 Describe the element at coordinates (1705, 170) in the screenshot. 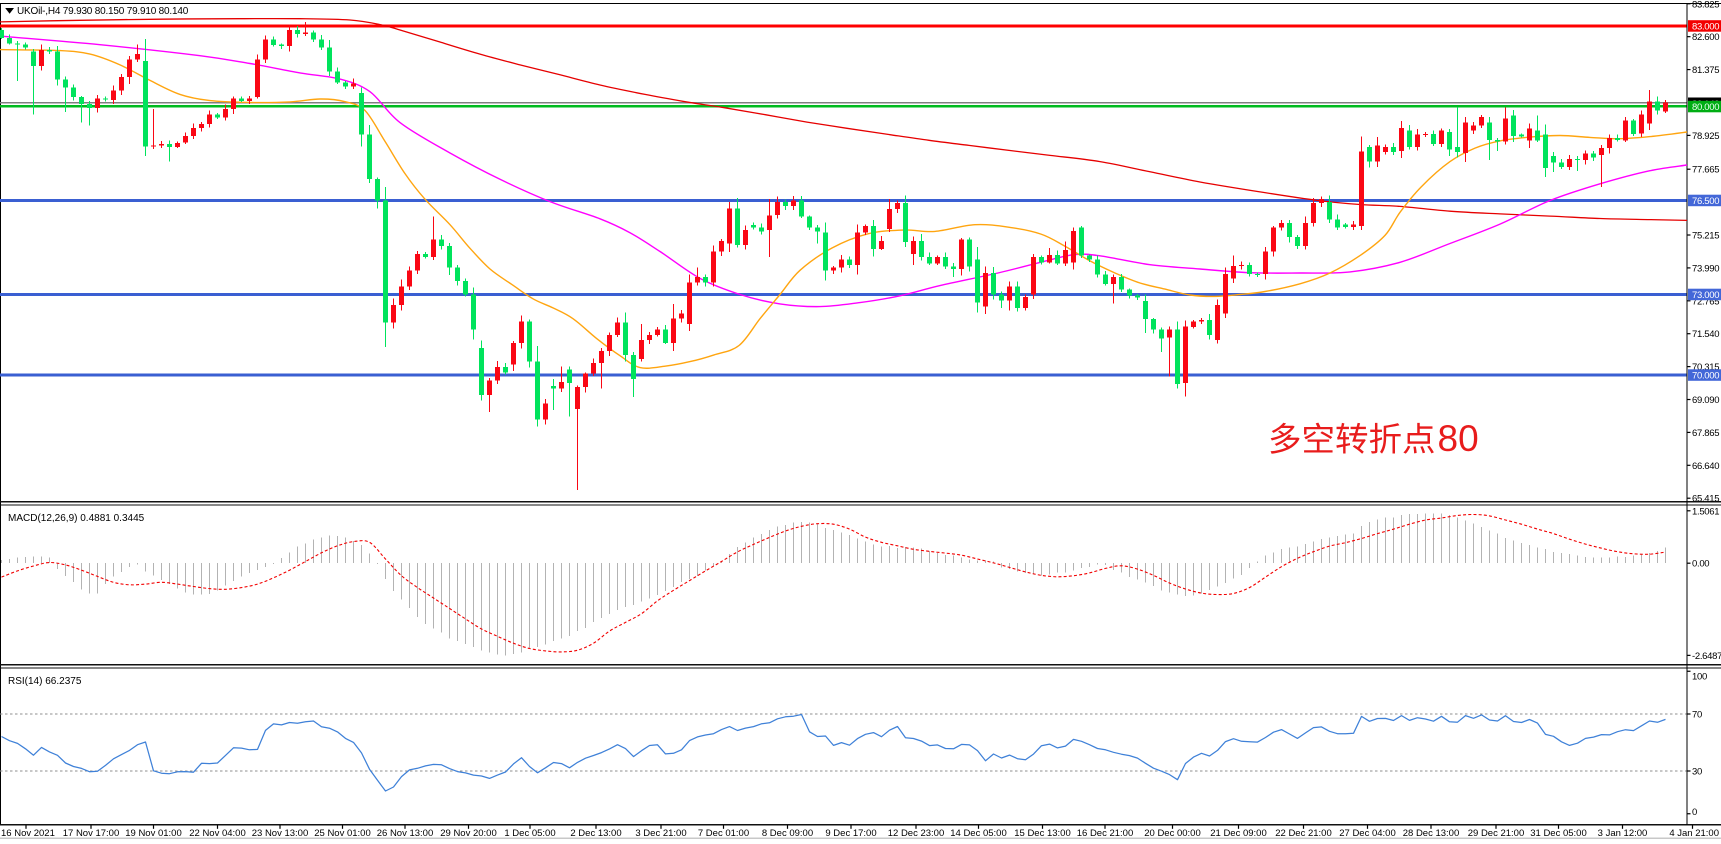

I see `svg-text: 77.665` at that location.